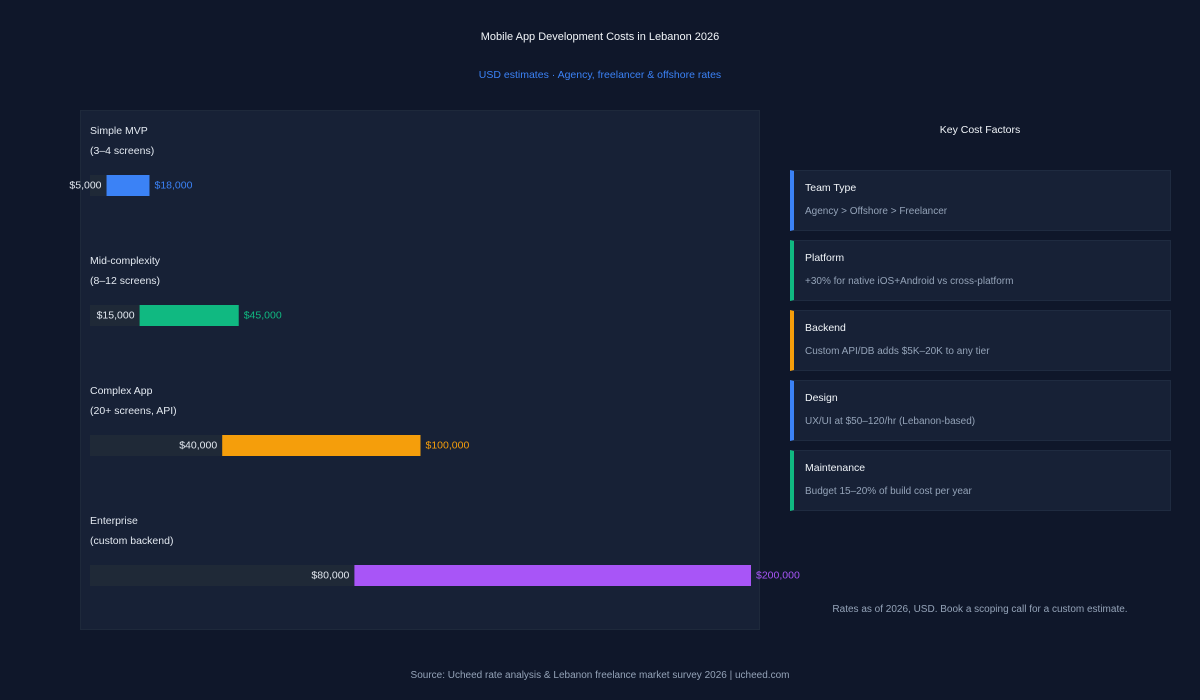  What do you see at coordinates (890, 421) in the screenshot?
I see `factor-description: UX/UI at $50–120/hr (Lebanon-based)` at bounding box center [890, 421].